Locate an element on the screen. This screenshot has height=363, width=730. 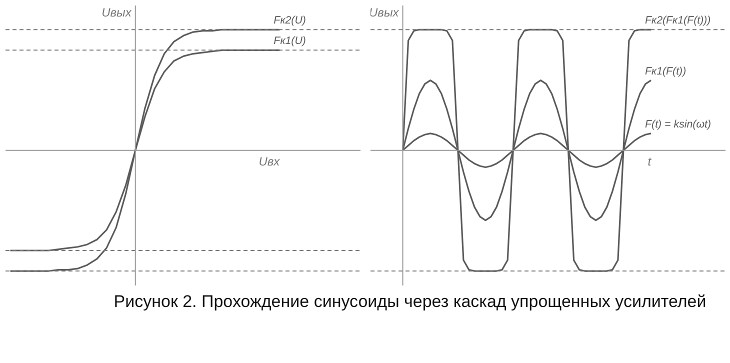
x-axis-title: t is located at coordinates (650, 161).